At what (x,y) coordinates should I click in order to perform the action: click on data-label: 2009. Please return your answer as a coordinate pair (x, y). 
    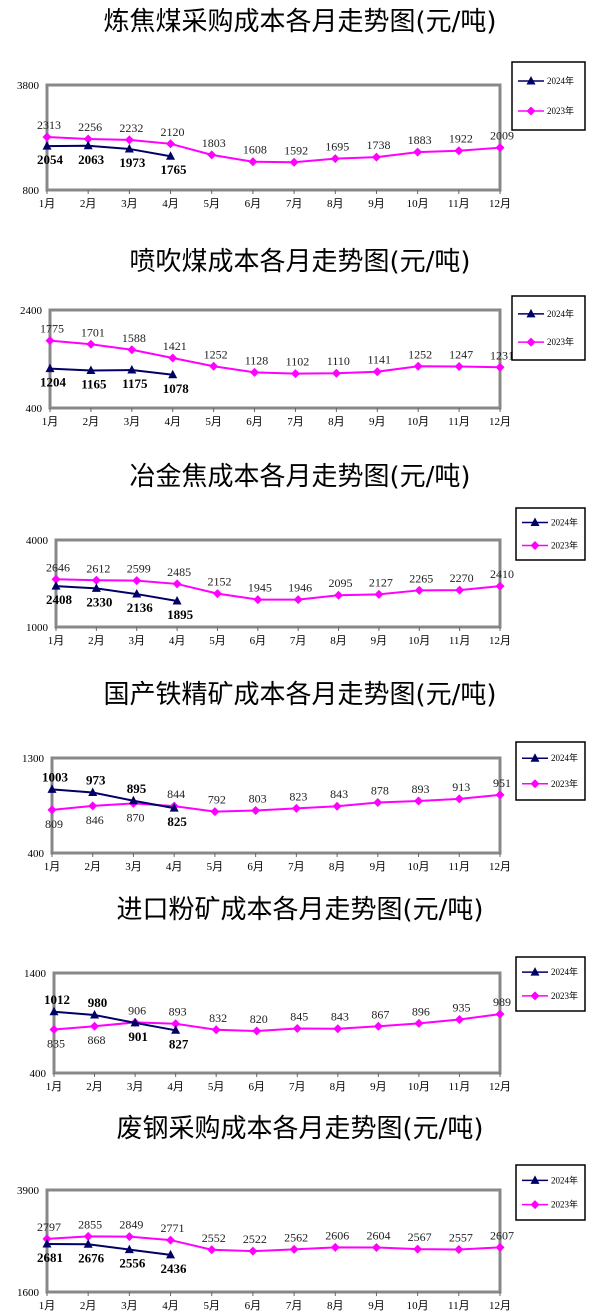
    Looking at the image, I should click on (502, 136).